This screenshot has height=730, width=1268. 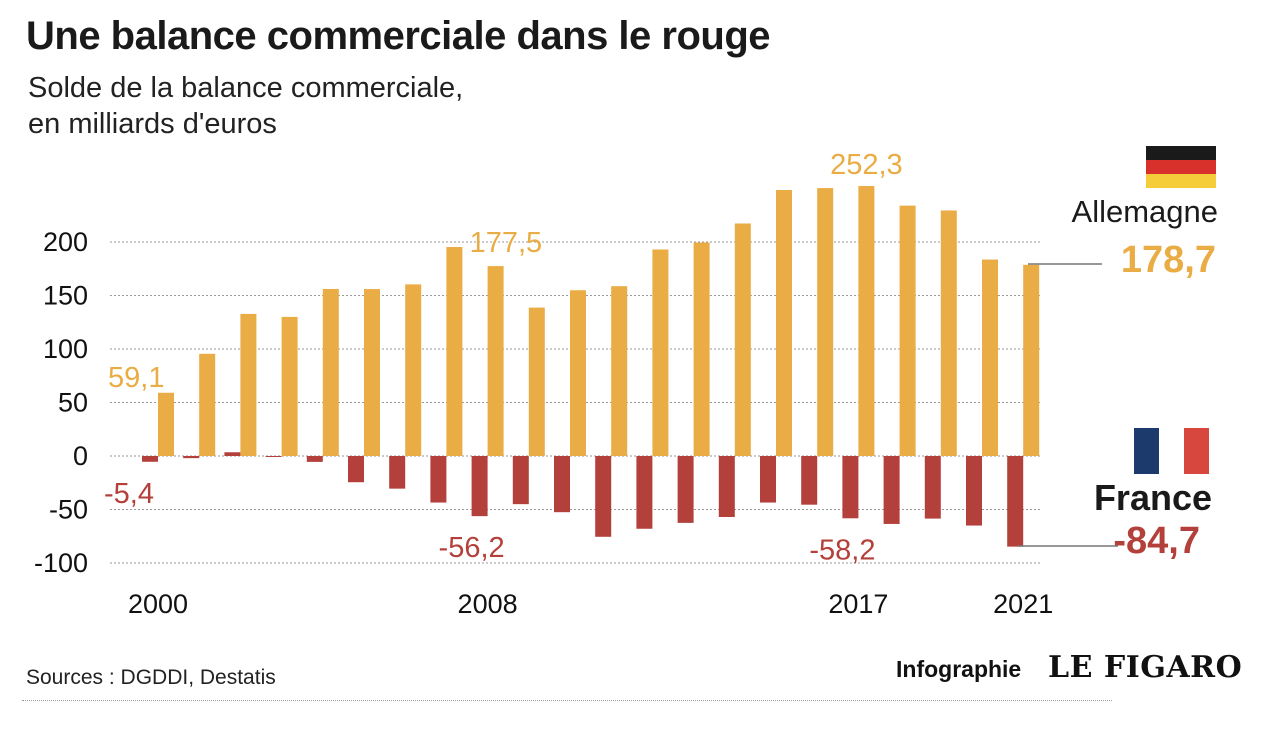 What do you see at coordinates (129, 494) in the screenshot?
I see `france-value-label: -5,4` at bounding box center [129, 494].